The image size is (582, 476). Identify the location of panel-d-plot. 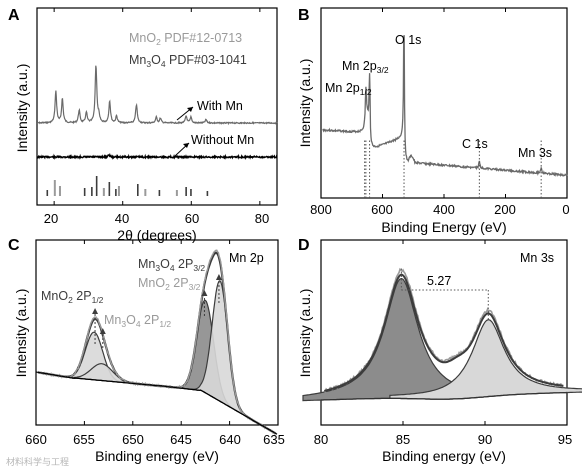
(442, 334).